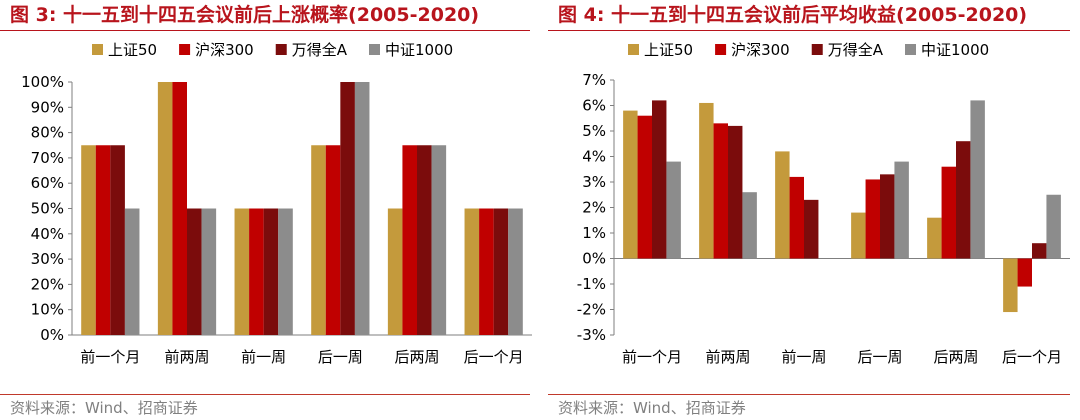  What do you see at coordinates (594, 182) in the screenshot?
I see `y-tick-label: 3%` at bounding box center [594, 182].